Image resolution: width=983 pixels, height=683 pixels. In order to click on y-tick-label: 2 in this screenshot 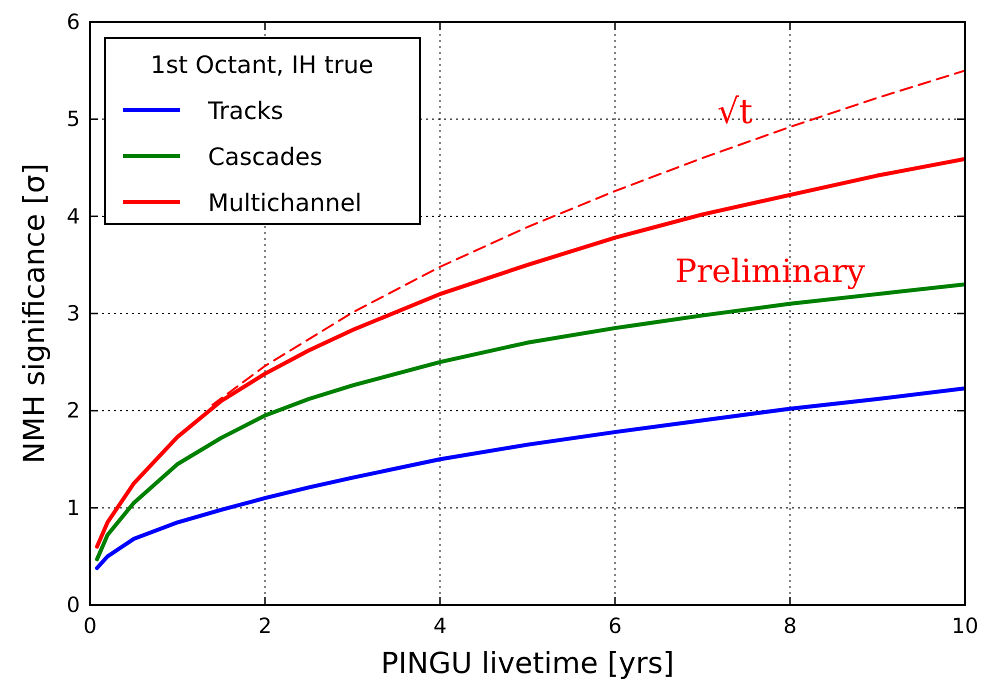, I will do `click(73, 410)`.